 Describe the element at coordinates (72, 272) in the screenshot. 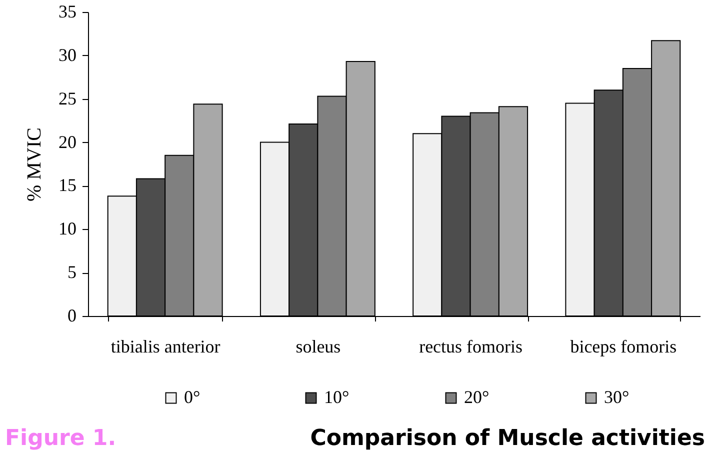

I see `y-tick-label: 5` at that location.